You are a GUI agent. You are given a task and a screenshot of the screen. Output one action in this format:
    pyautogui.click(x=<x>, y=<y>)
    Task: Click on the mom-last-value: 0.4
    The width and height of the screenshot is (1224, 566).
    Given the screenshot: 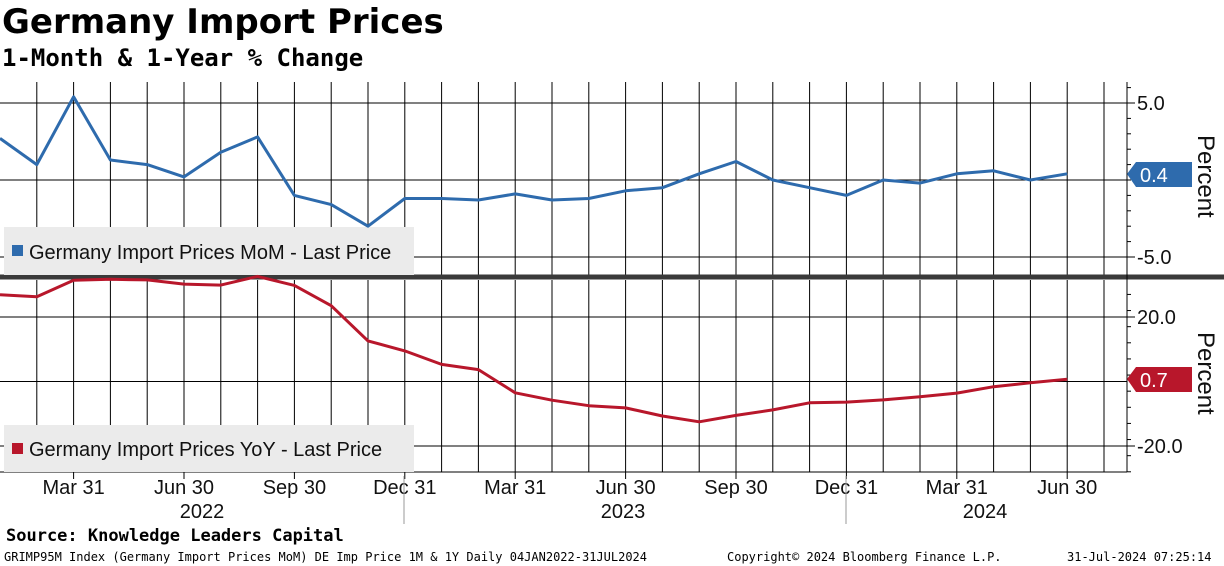 What is the action you would take?
    pyautogui.click(x=1154, y=176)
    